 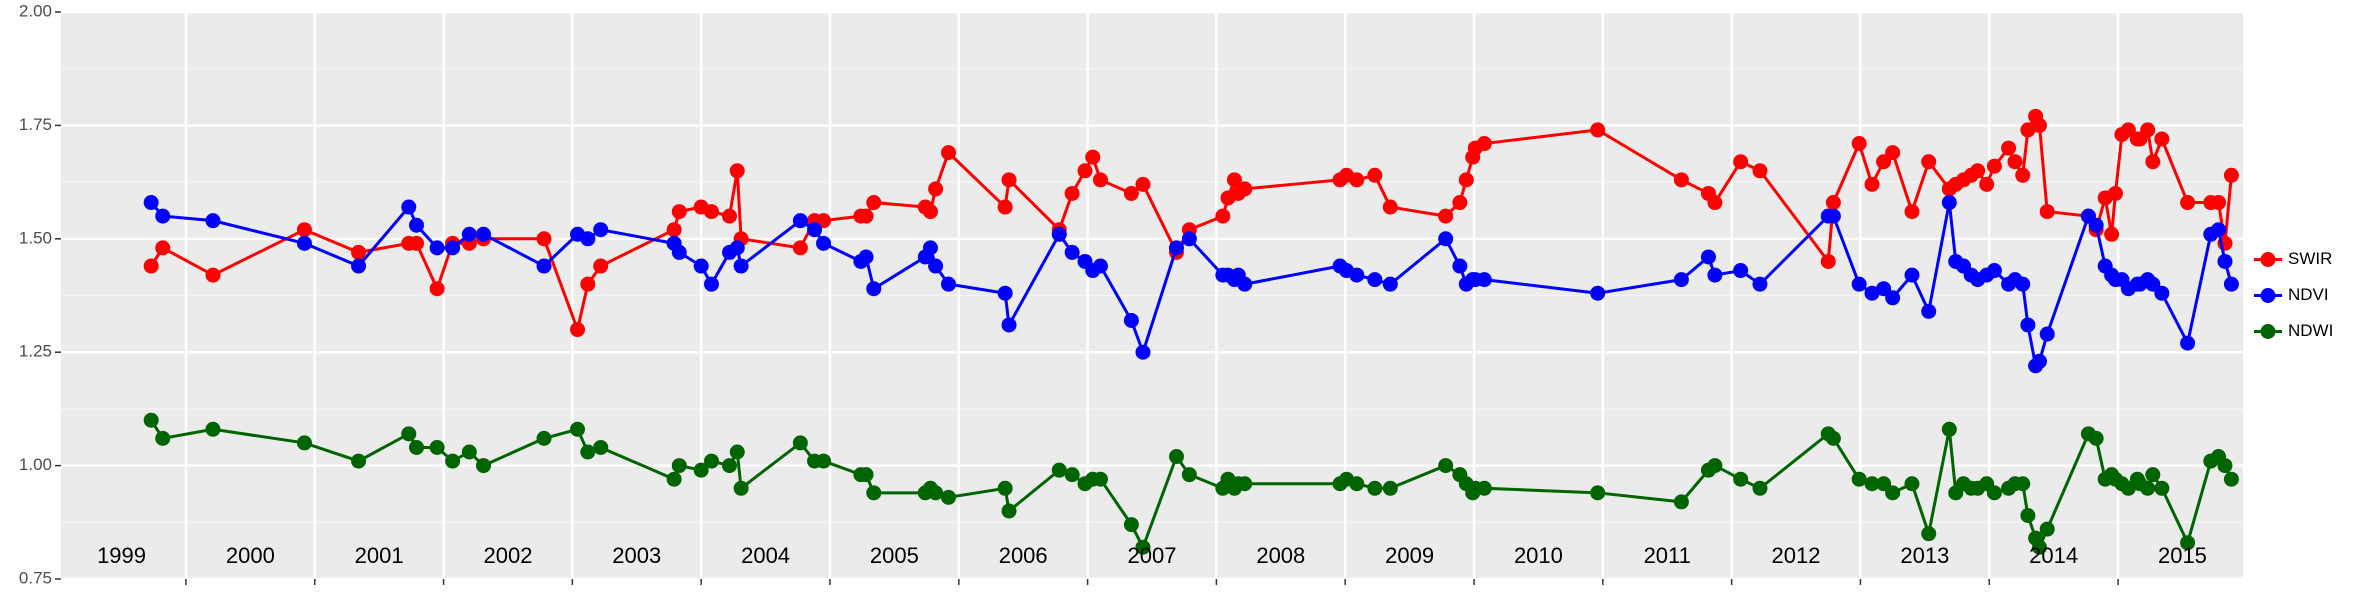 What do you see at coordinates (1152, 555) in the screenshot?
I see `year-label: 2007` at bounding box center [1152, 555].